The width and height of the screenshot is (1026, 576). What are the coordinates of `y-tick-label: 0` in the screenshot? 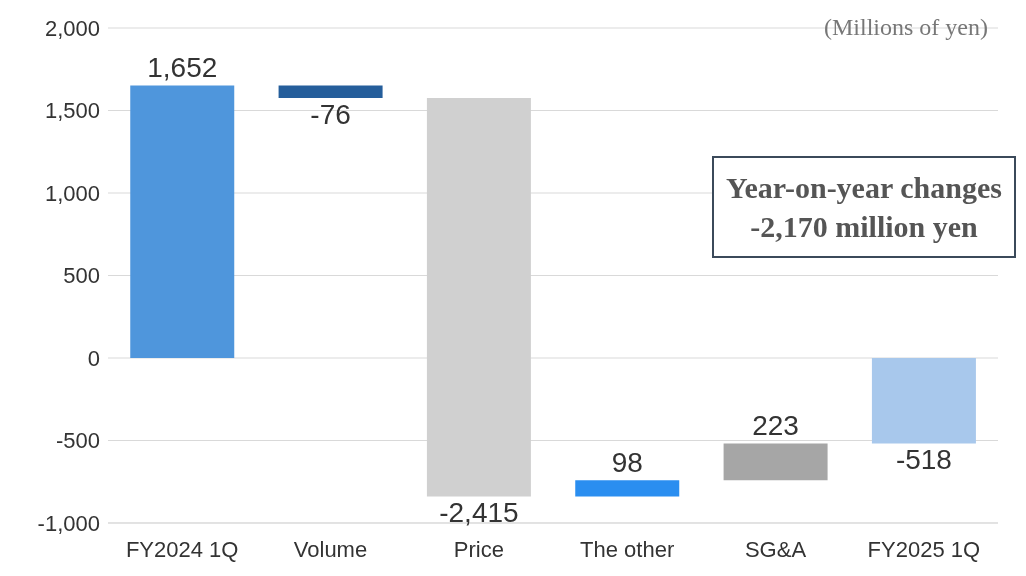 It's located at (93, 358).